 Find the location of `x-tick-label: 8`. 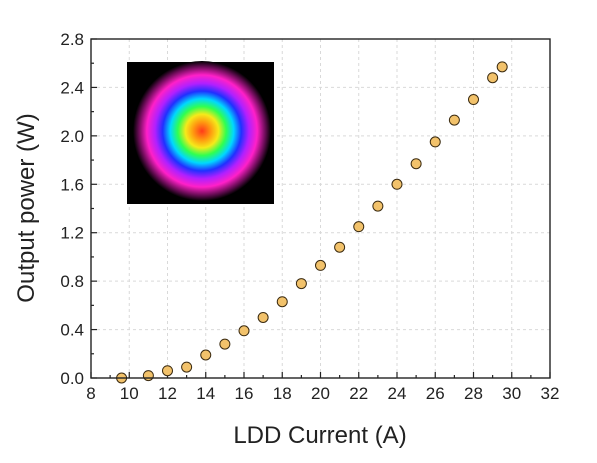

x-tick-label: 8 is located at coordinates (90, 393).